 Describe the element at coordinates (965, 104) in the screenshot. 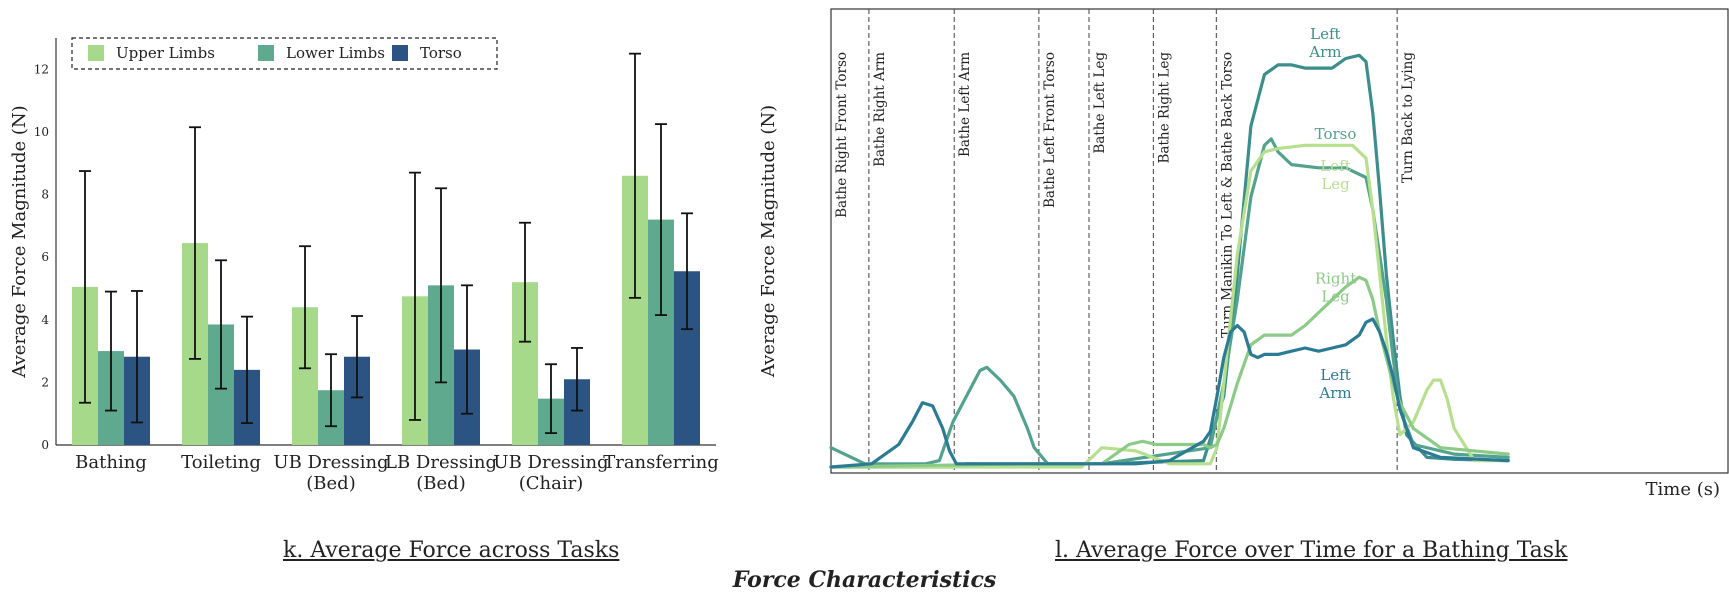

I see `phase-label-bathe-left-arm: Bathe Left Arm` at that location.